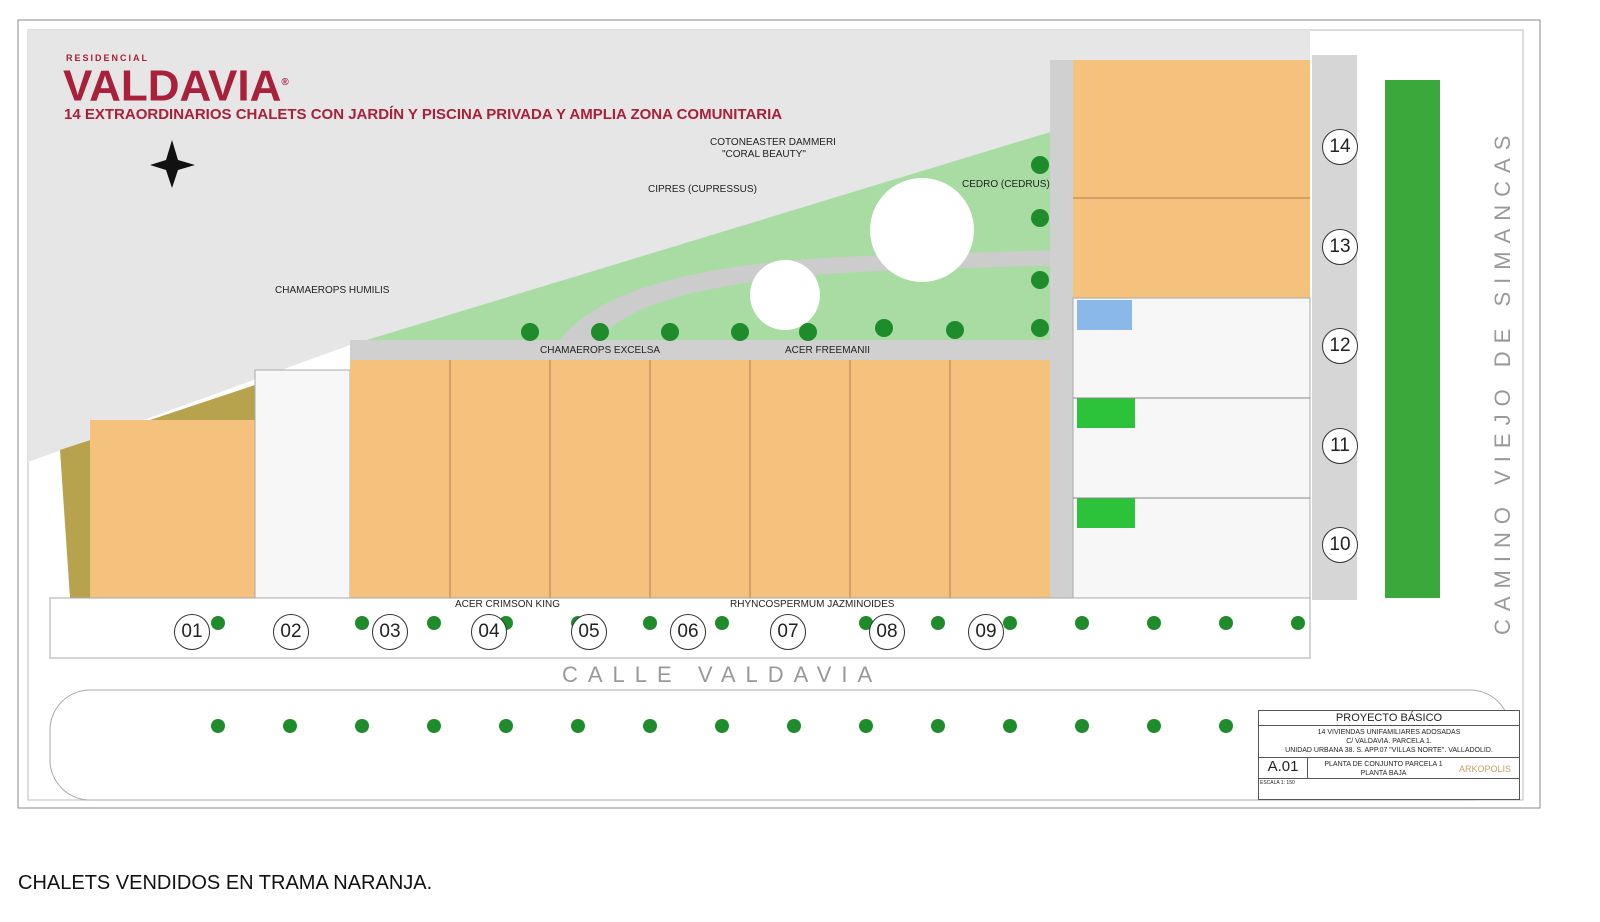  What do you see at coordinates (1502, 381) in the screenshot?
I see `side-street-name: CAMINO VIEJO DE SIMANCAS` at bounding box center [1502, 381].